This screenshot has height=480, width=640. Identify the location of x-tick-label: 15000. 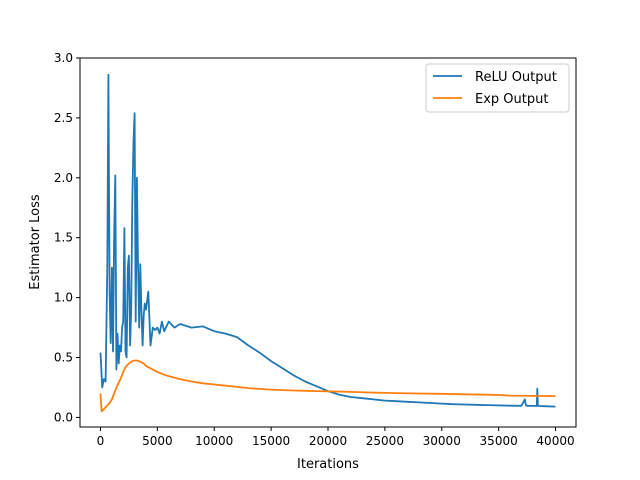
(271, 441).